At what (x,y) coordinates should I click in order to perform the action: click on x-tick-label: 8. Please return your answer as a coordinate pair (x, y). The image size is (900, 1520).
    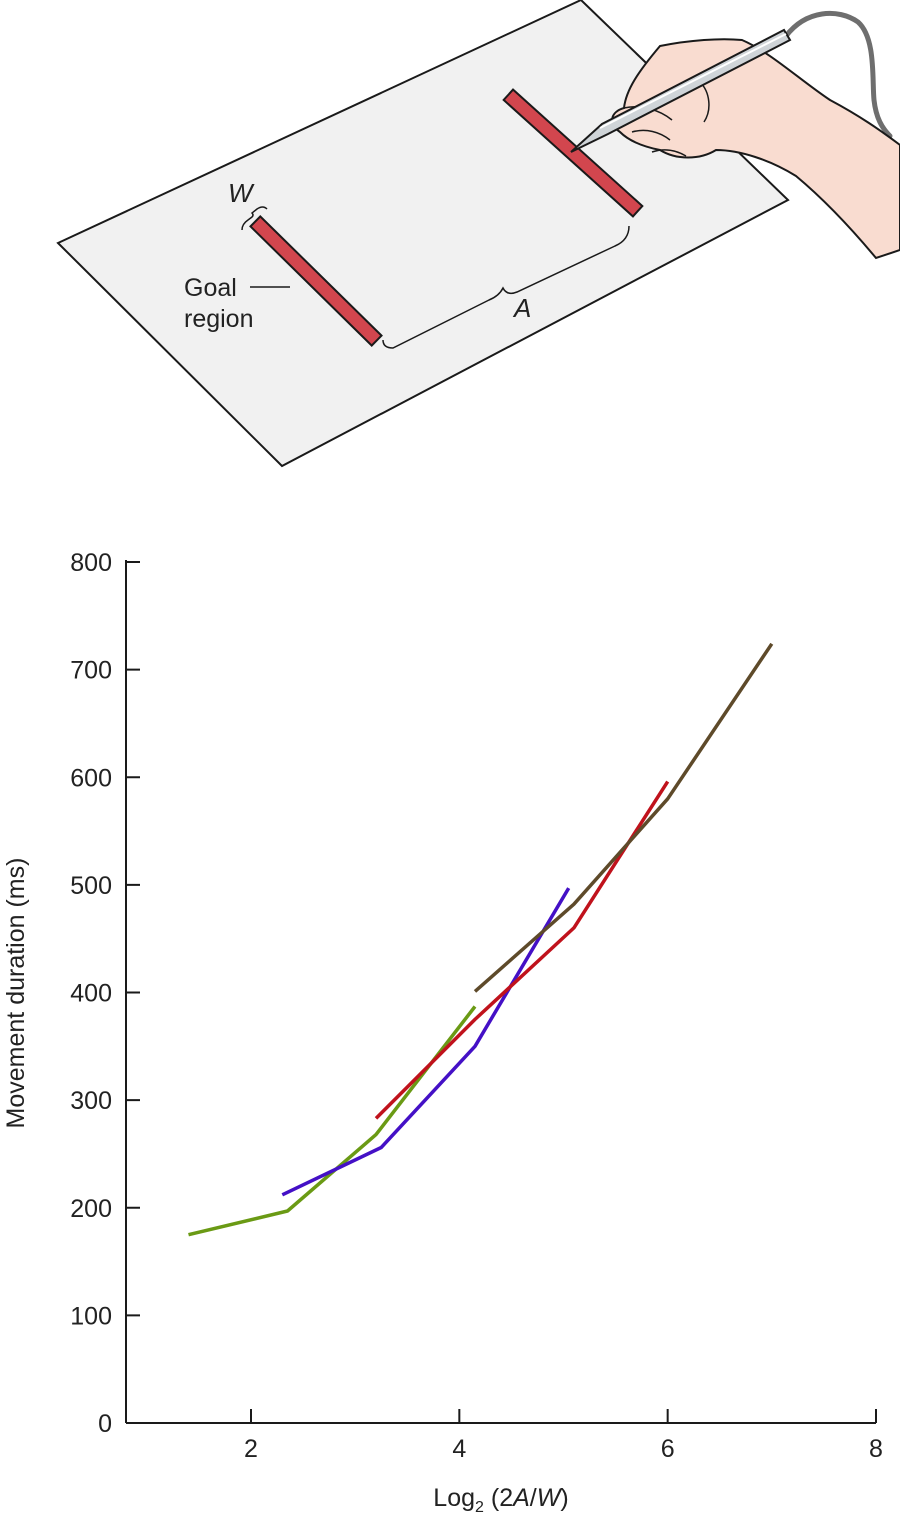
    Looking at the image, I should click on (876, 1449).